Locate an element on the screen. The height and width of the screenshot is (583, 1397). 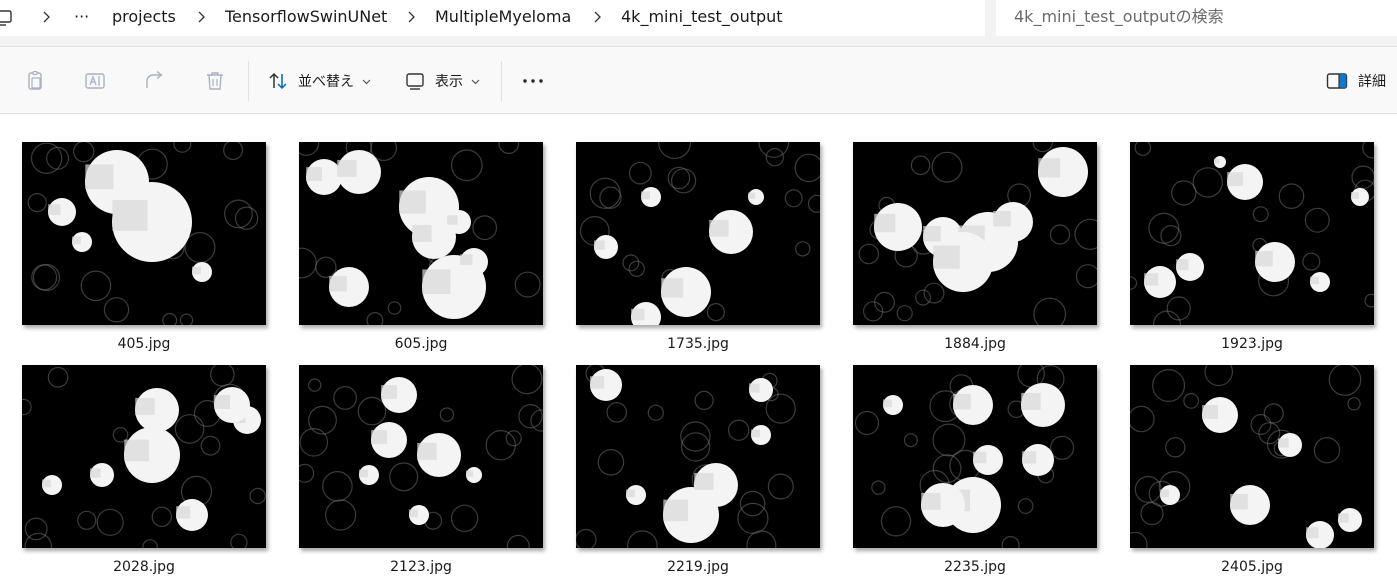
rename-icon is located at coordinates (95, 81).